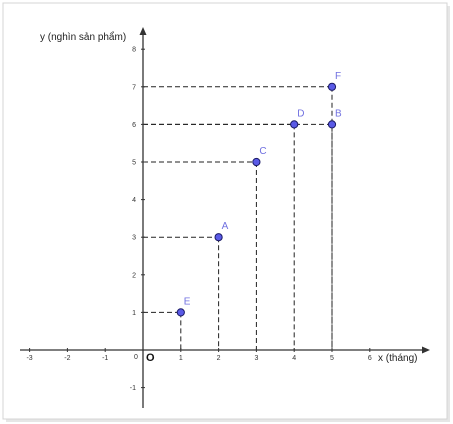 The width and height of the screenshot is (453, 424). Describe the element at coordinates (332, 358) in the screenshot. I see `x-tick-label: 5` at that location.